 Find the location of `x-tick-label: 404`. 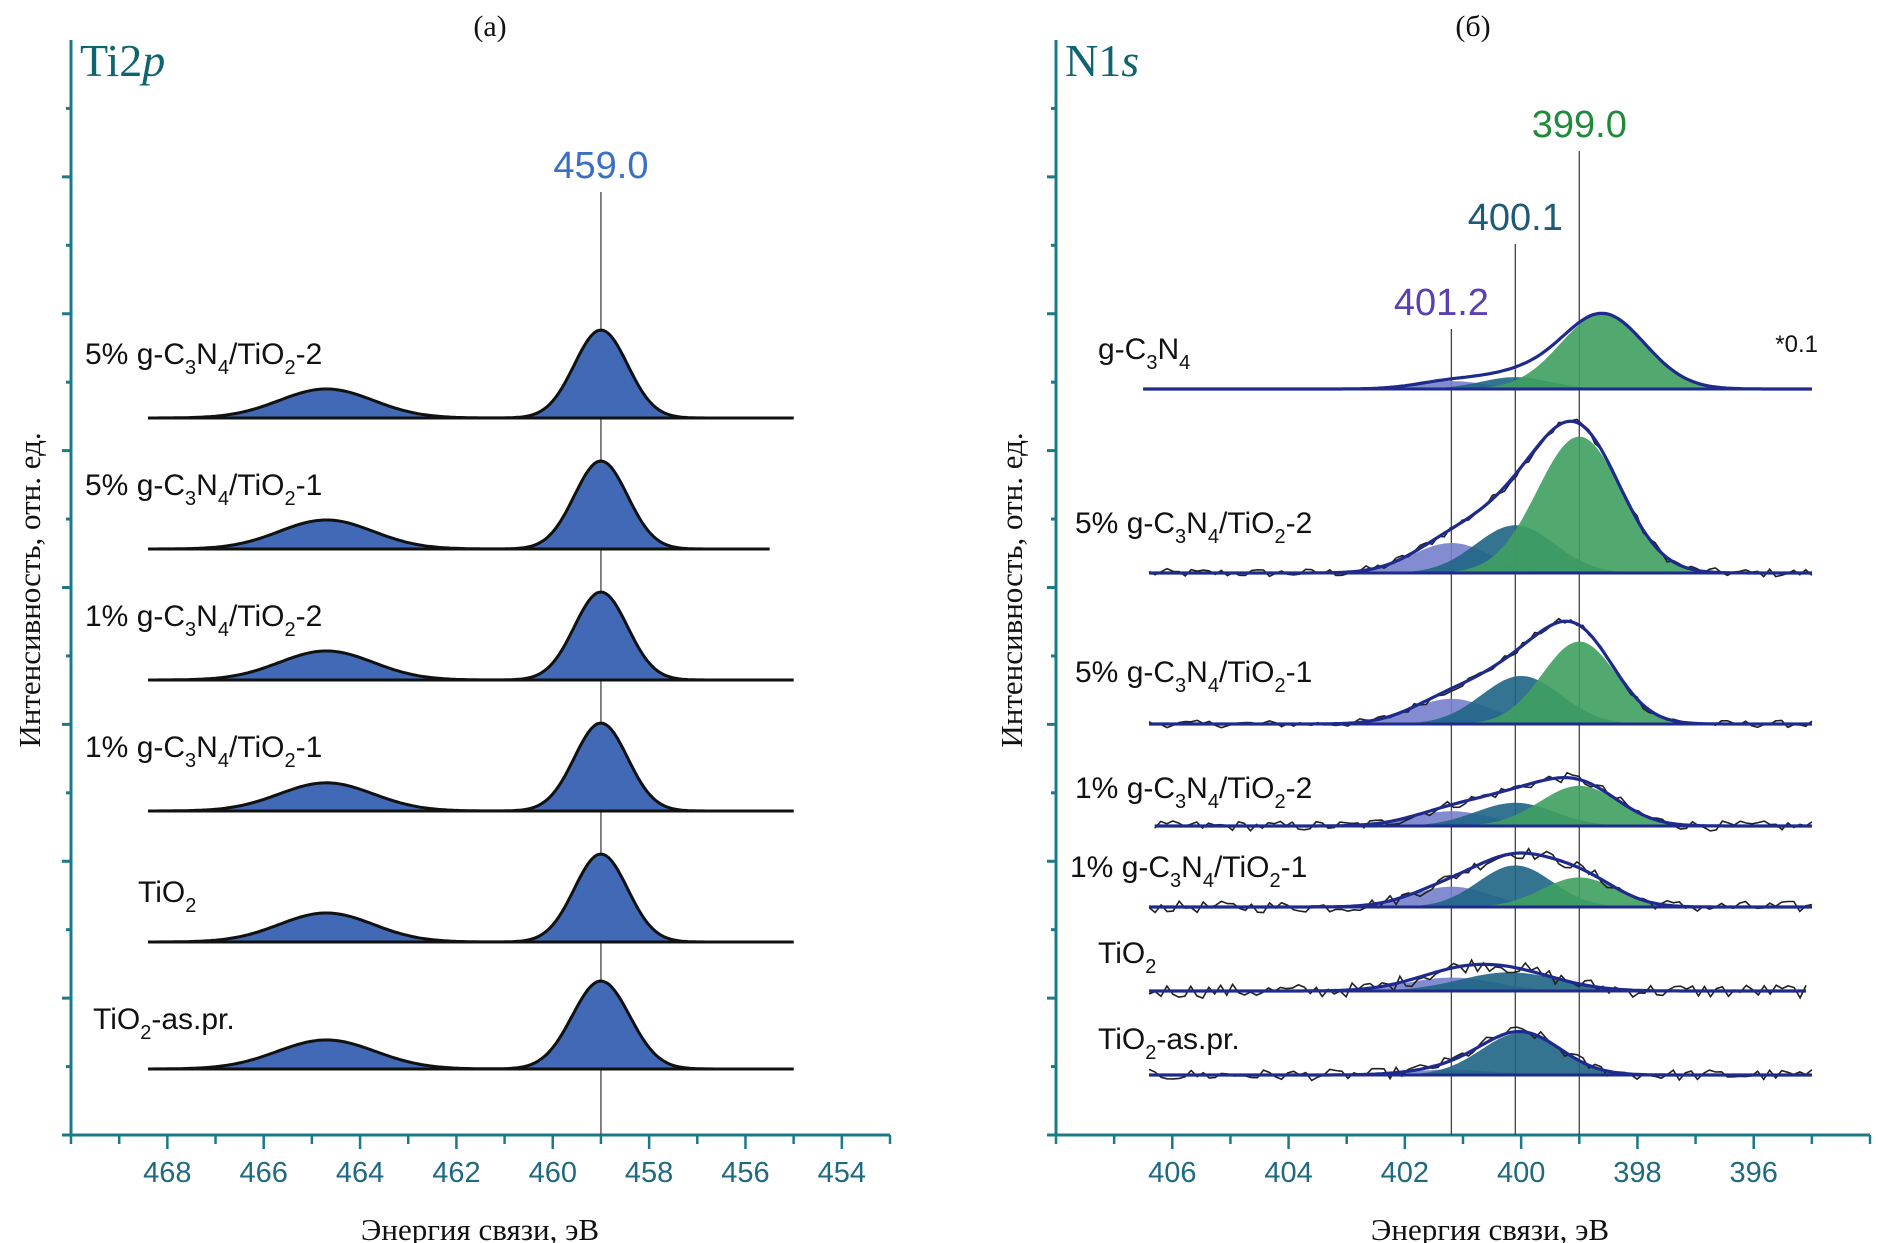

x-tick-label: 404 is located at coordinates (1288, 1173).